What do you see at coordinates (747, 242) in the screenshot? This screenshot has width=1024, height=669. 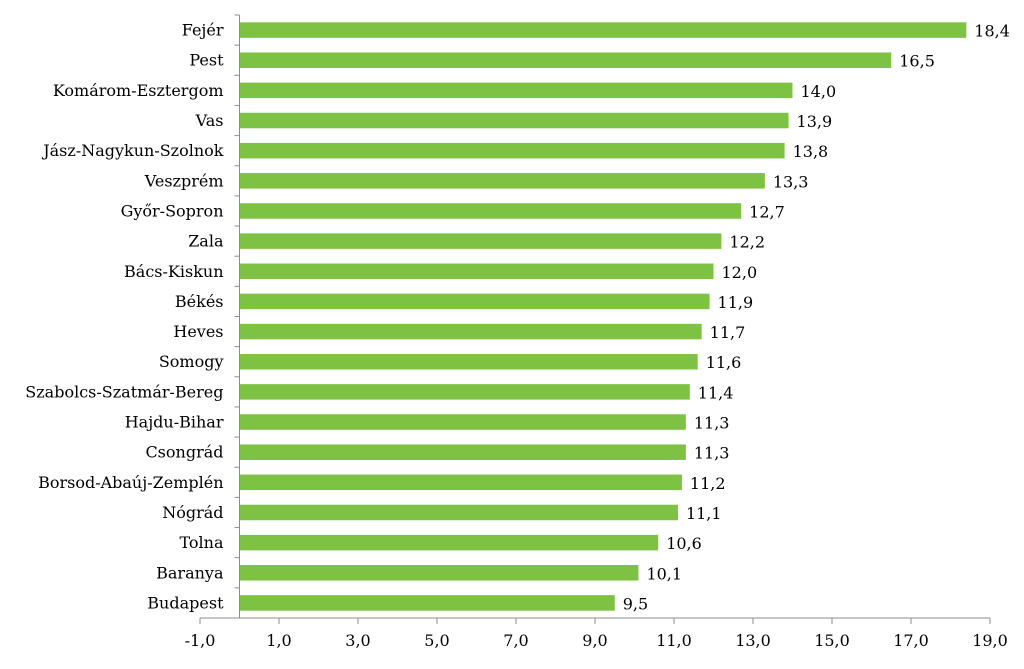 I see `value-label: 12,2` at bounding box center [747, 242].